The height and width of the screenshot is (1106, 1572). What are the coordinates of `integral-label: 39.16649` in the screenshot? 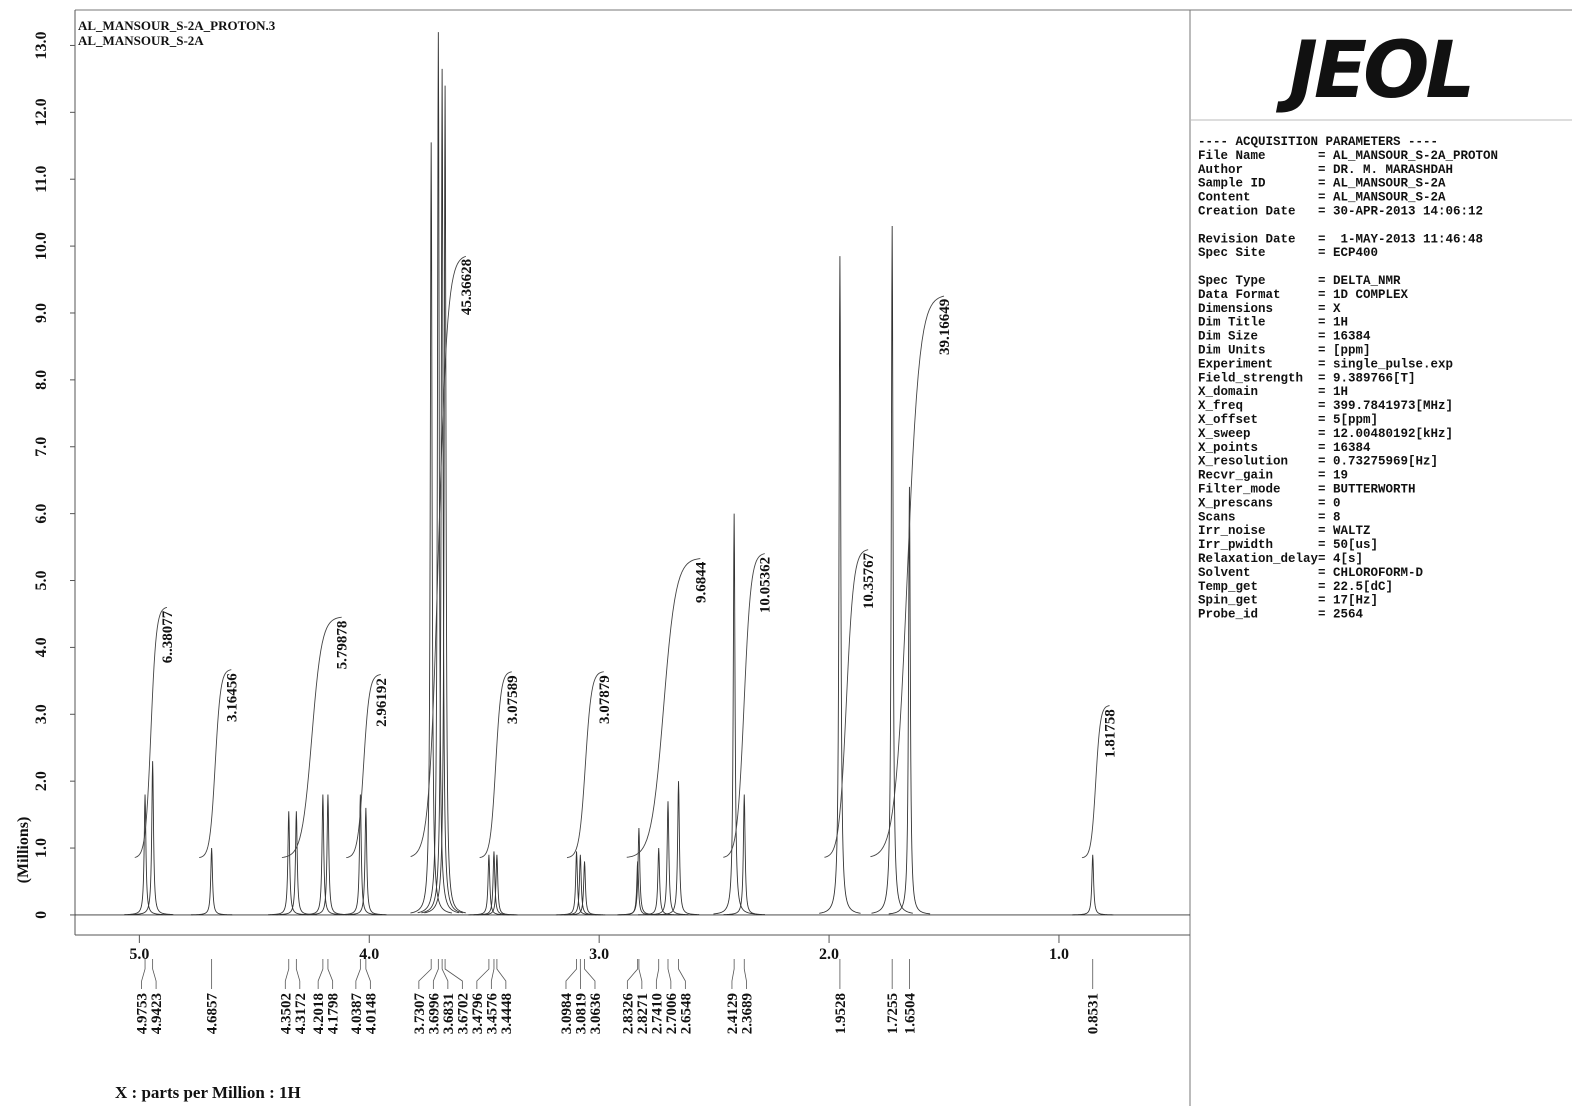 It's located at (945, 327).